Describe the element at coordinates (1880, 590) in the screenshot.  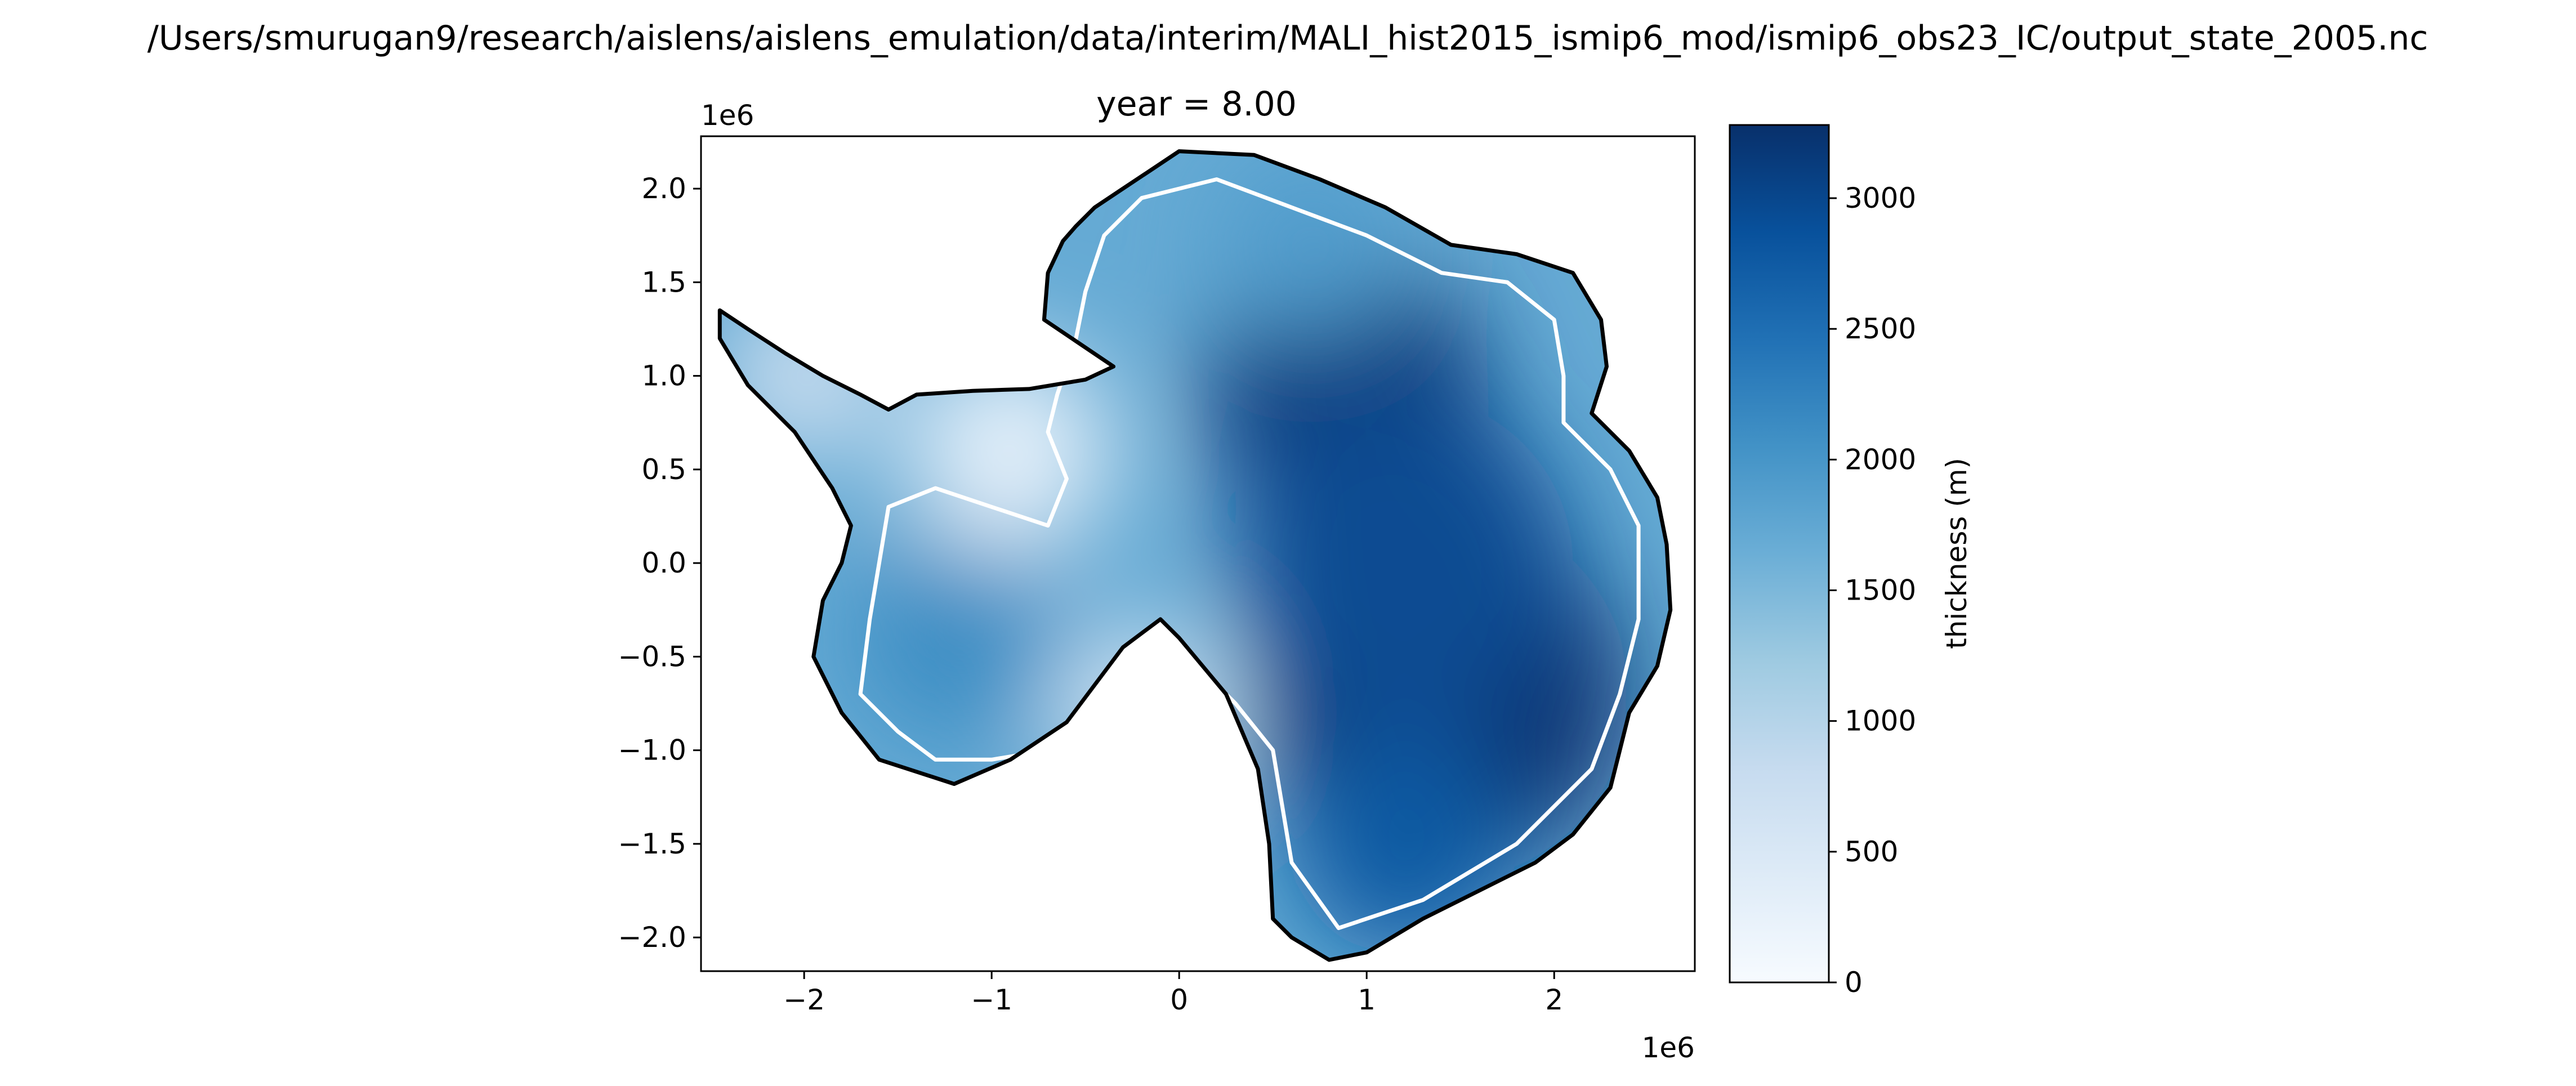
I see `colorbar-tick-label: 1500` at that location.